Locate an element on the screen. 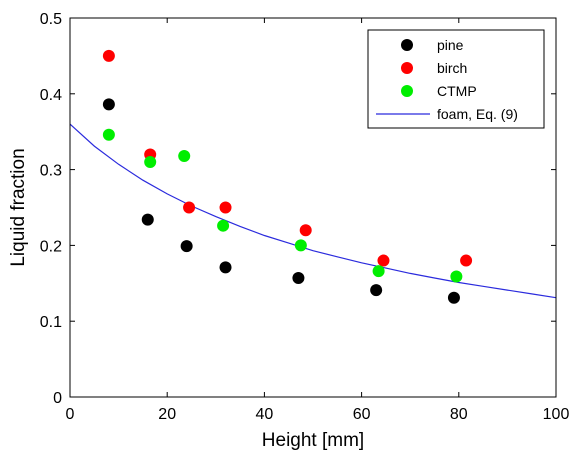 Image resolution: width=572 pixels, height=455 pixels. legend-marker-ctmp is located at coordinates (407, 91).